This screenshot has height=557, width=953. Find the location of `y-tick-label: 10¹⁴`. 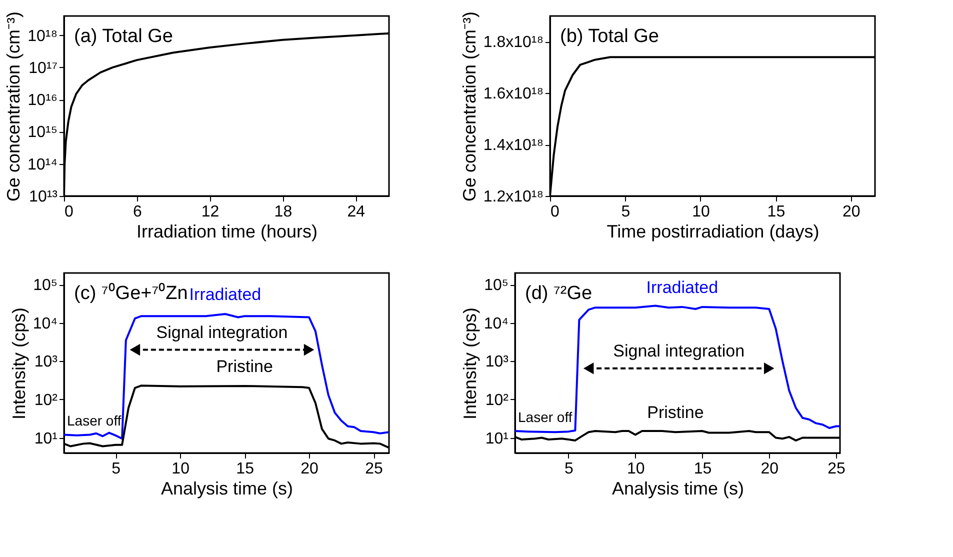

y-tick-label: 10¹⁴ is located at coordinates (43, 165).